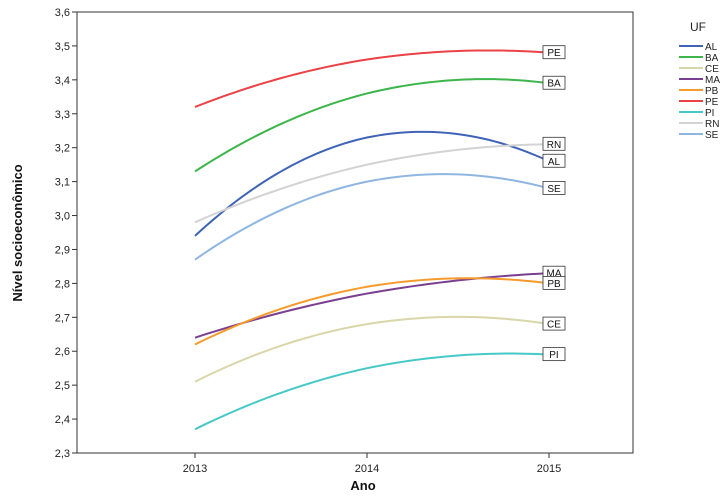  I want to click on end-label-al: AL, so click(554, 160).